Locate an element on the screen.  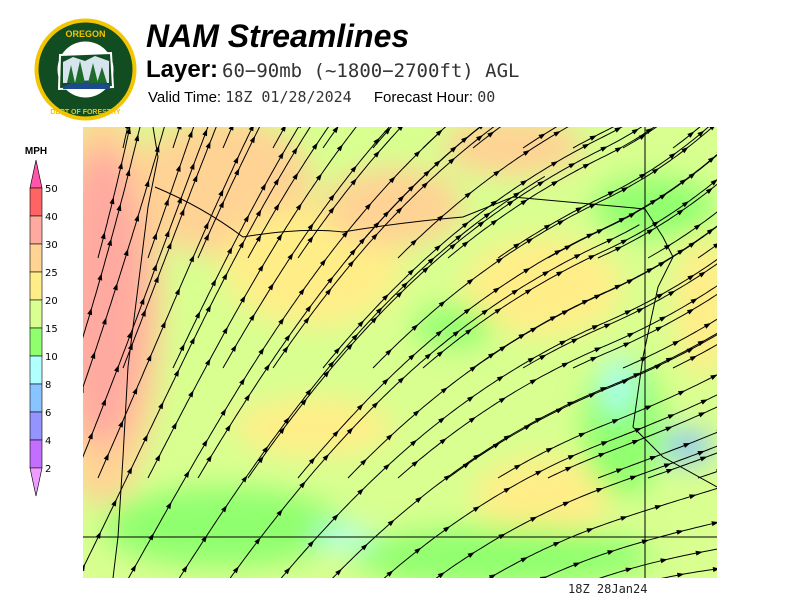
legend-unit: MPH is located at coordinates (36, 151).